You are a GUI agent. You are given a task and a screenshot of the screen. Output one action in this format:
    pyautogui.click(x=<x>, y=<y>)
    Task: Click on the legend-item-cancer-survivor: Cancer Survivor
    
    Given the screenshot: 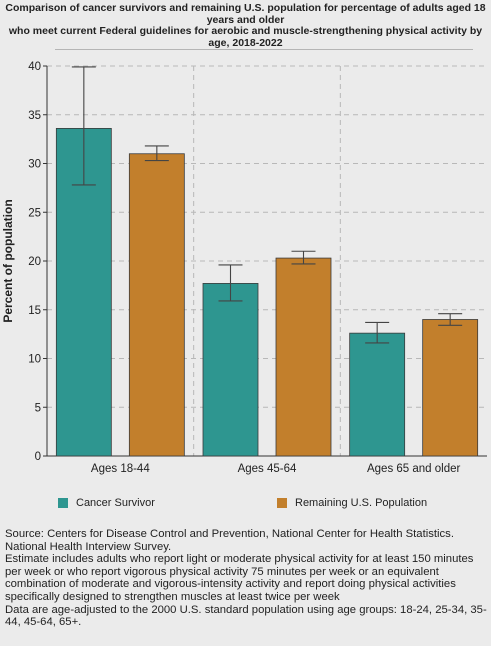 What is the action you would take?
    pyautogui.click(x=106, y=503)
    